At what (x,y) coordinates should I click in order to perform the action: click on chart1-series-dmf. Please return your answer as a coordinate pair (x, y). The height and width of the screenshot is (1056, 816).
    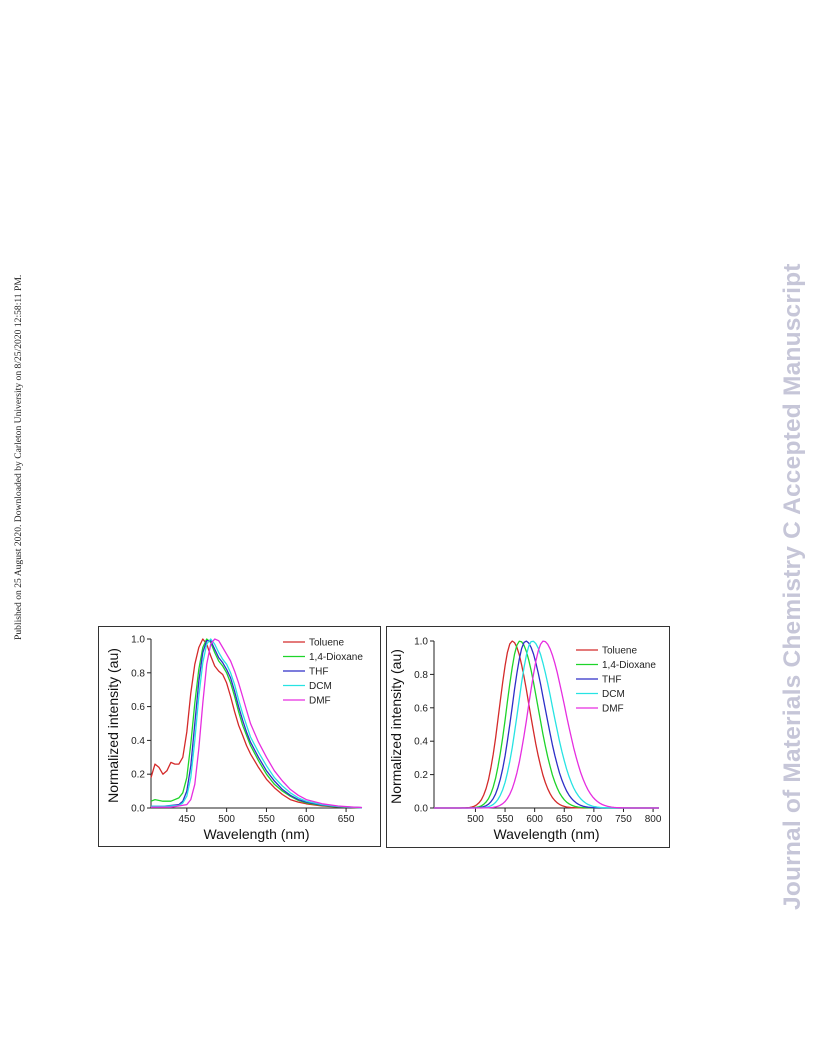
    Looking at the image, I should click on (257, 723).